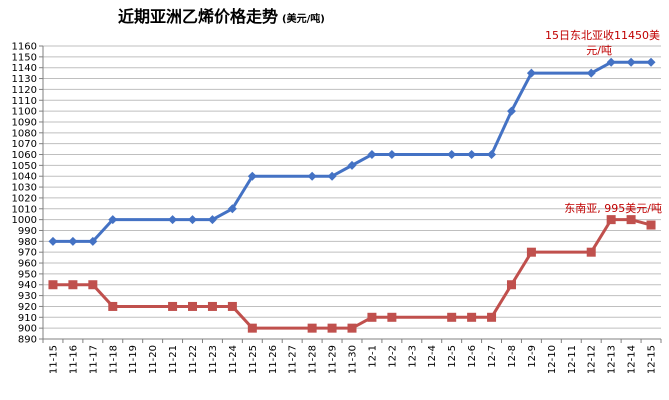  Describe the element at coordinates (24, 177) in the screenshot. I see `y-tick-label: 1040` at that location.